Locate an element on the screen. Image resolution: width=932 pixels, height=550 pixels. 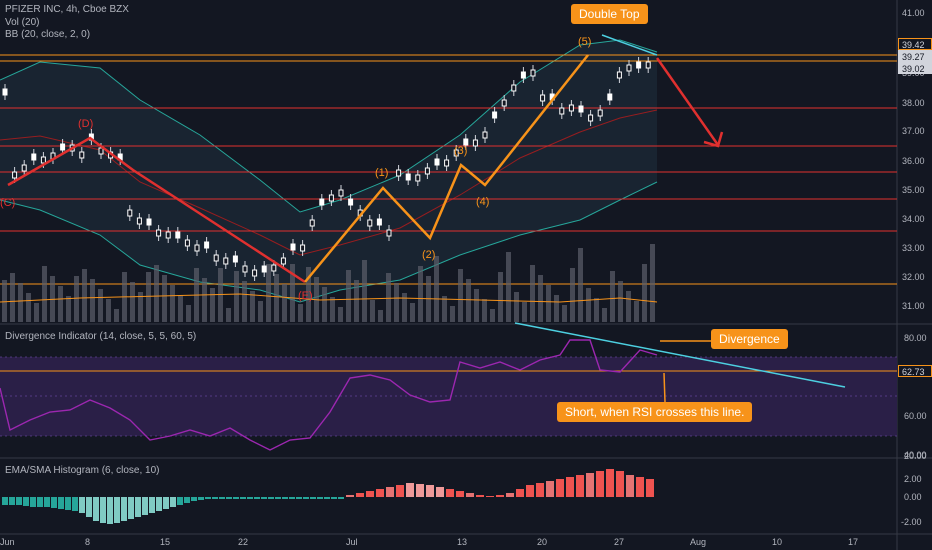
rsi-value-tag: 62.73 is located at coordinates (915, 371).